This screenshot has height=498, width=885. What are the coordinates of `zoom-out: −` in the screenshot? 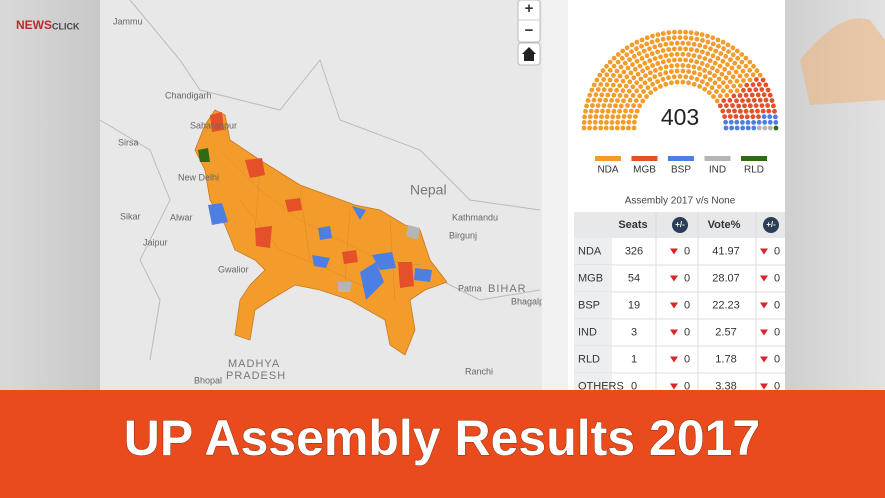 It's located at (529, 30).